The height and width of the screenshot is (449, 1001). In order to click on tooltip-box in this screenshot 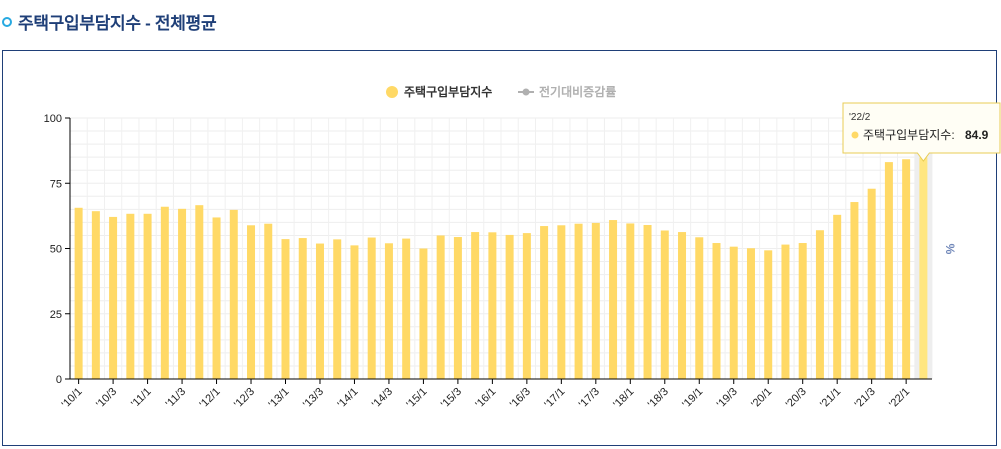, I will do `click(921, 132)`.